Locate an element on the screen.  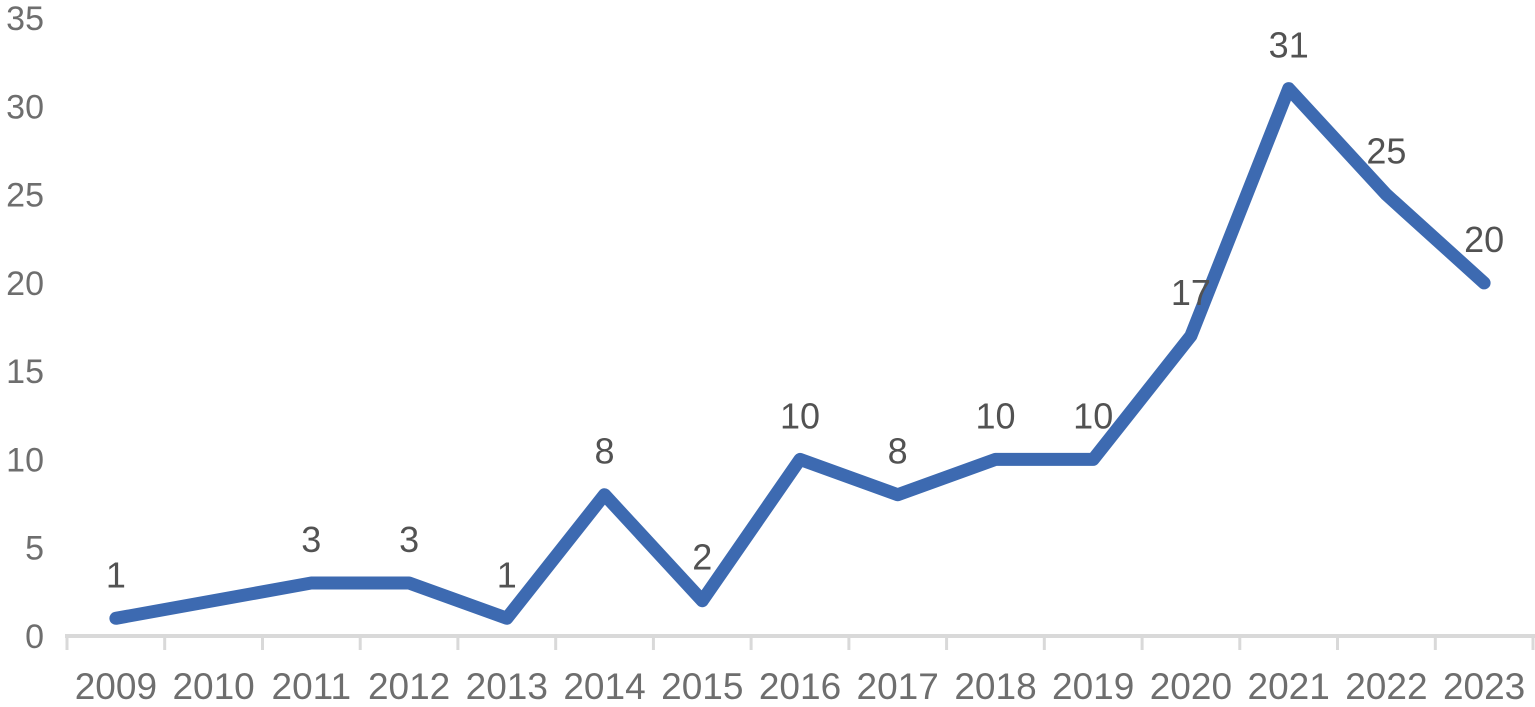
data-label: 20 is located at coordinates (1484, 239).